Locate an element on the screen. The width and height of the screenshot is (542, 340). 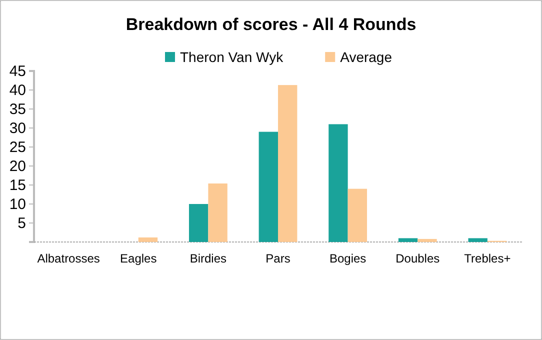
y-tick-label: 40 is located at coordinates (17, 90).